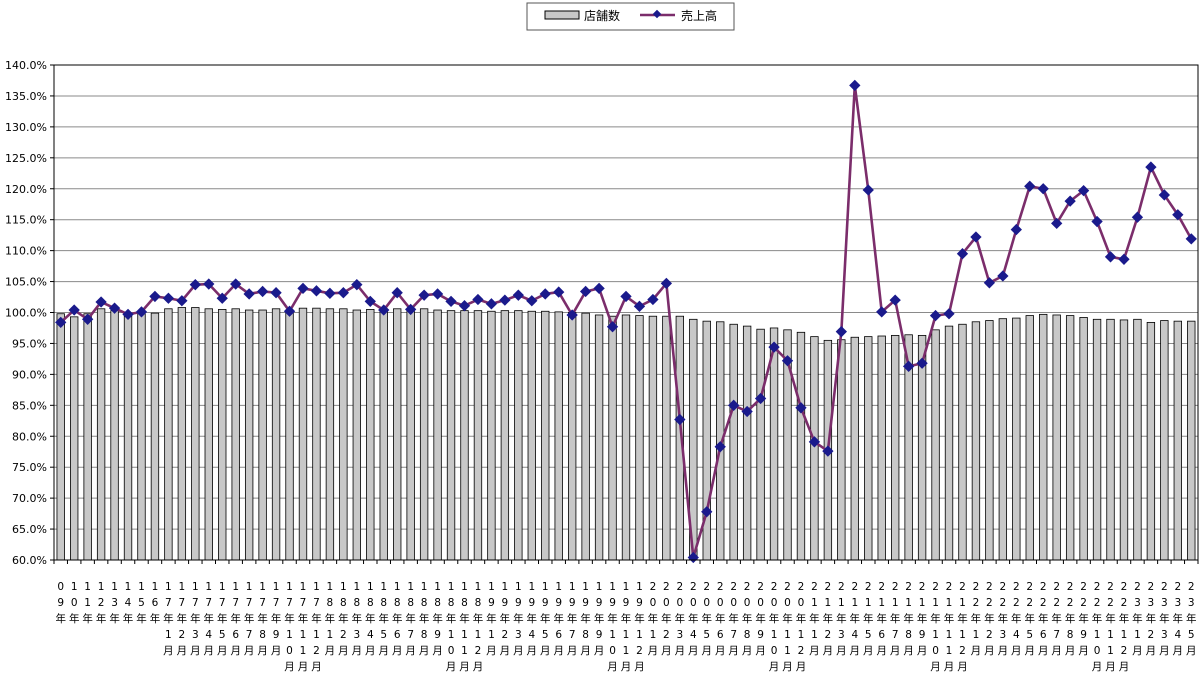 This screenshot has width=1200, height=674. What do you see at coordinates (289, 627) in the screenshot?
I see `x-tick-label: 1 7 年 1 0 月` at bounding box center [289, 627].